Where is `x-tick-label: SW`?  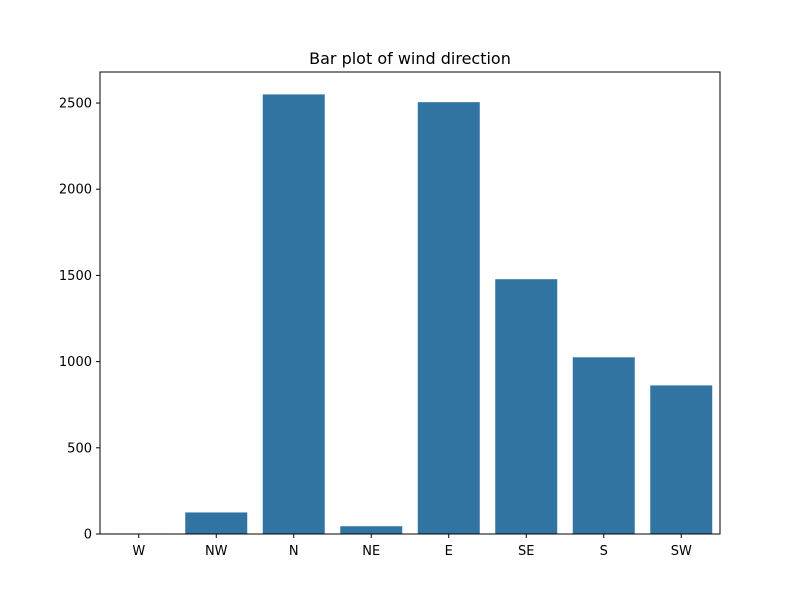 x-tick-label: SW is located at coordinates (681, 551).